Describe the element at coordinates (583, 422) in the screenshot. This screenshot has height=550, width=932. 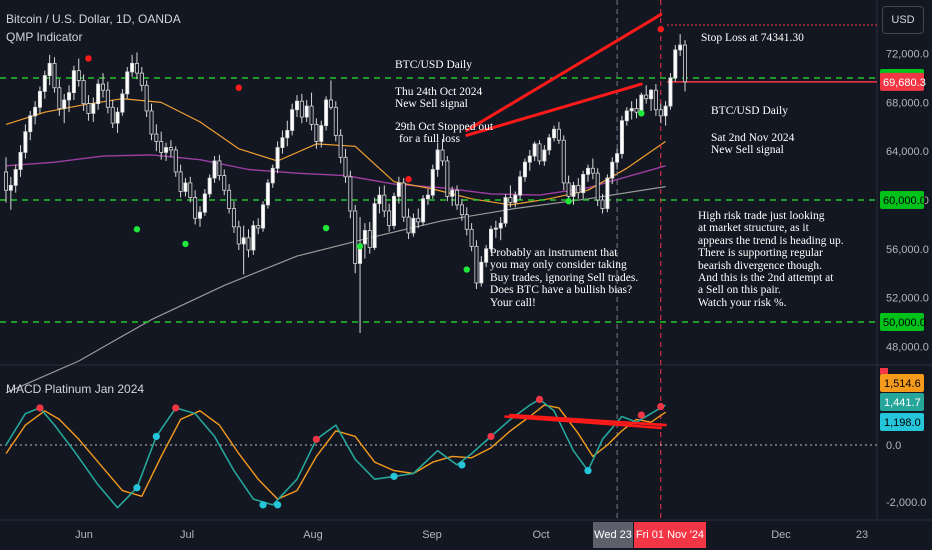
I see `bearish-divergence-line` at that location.